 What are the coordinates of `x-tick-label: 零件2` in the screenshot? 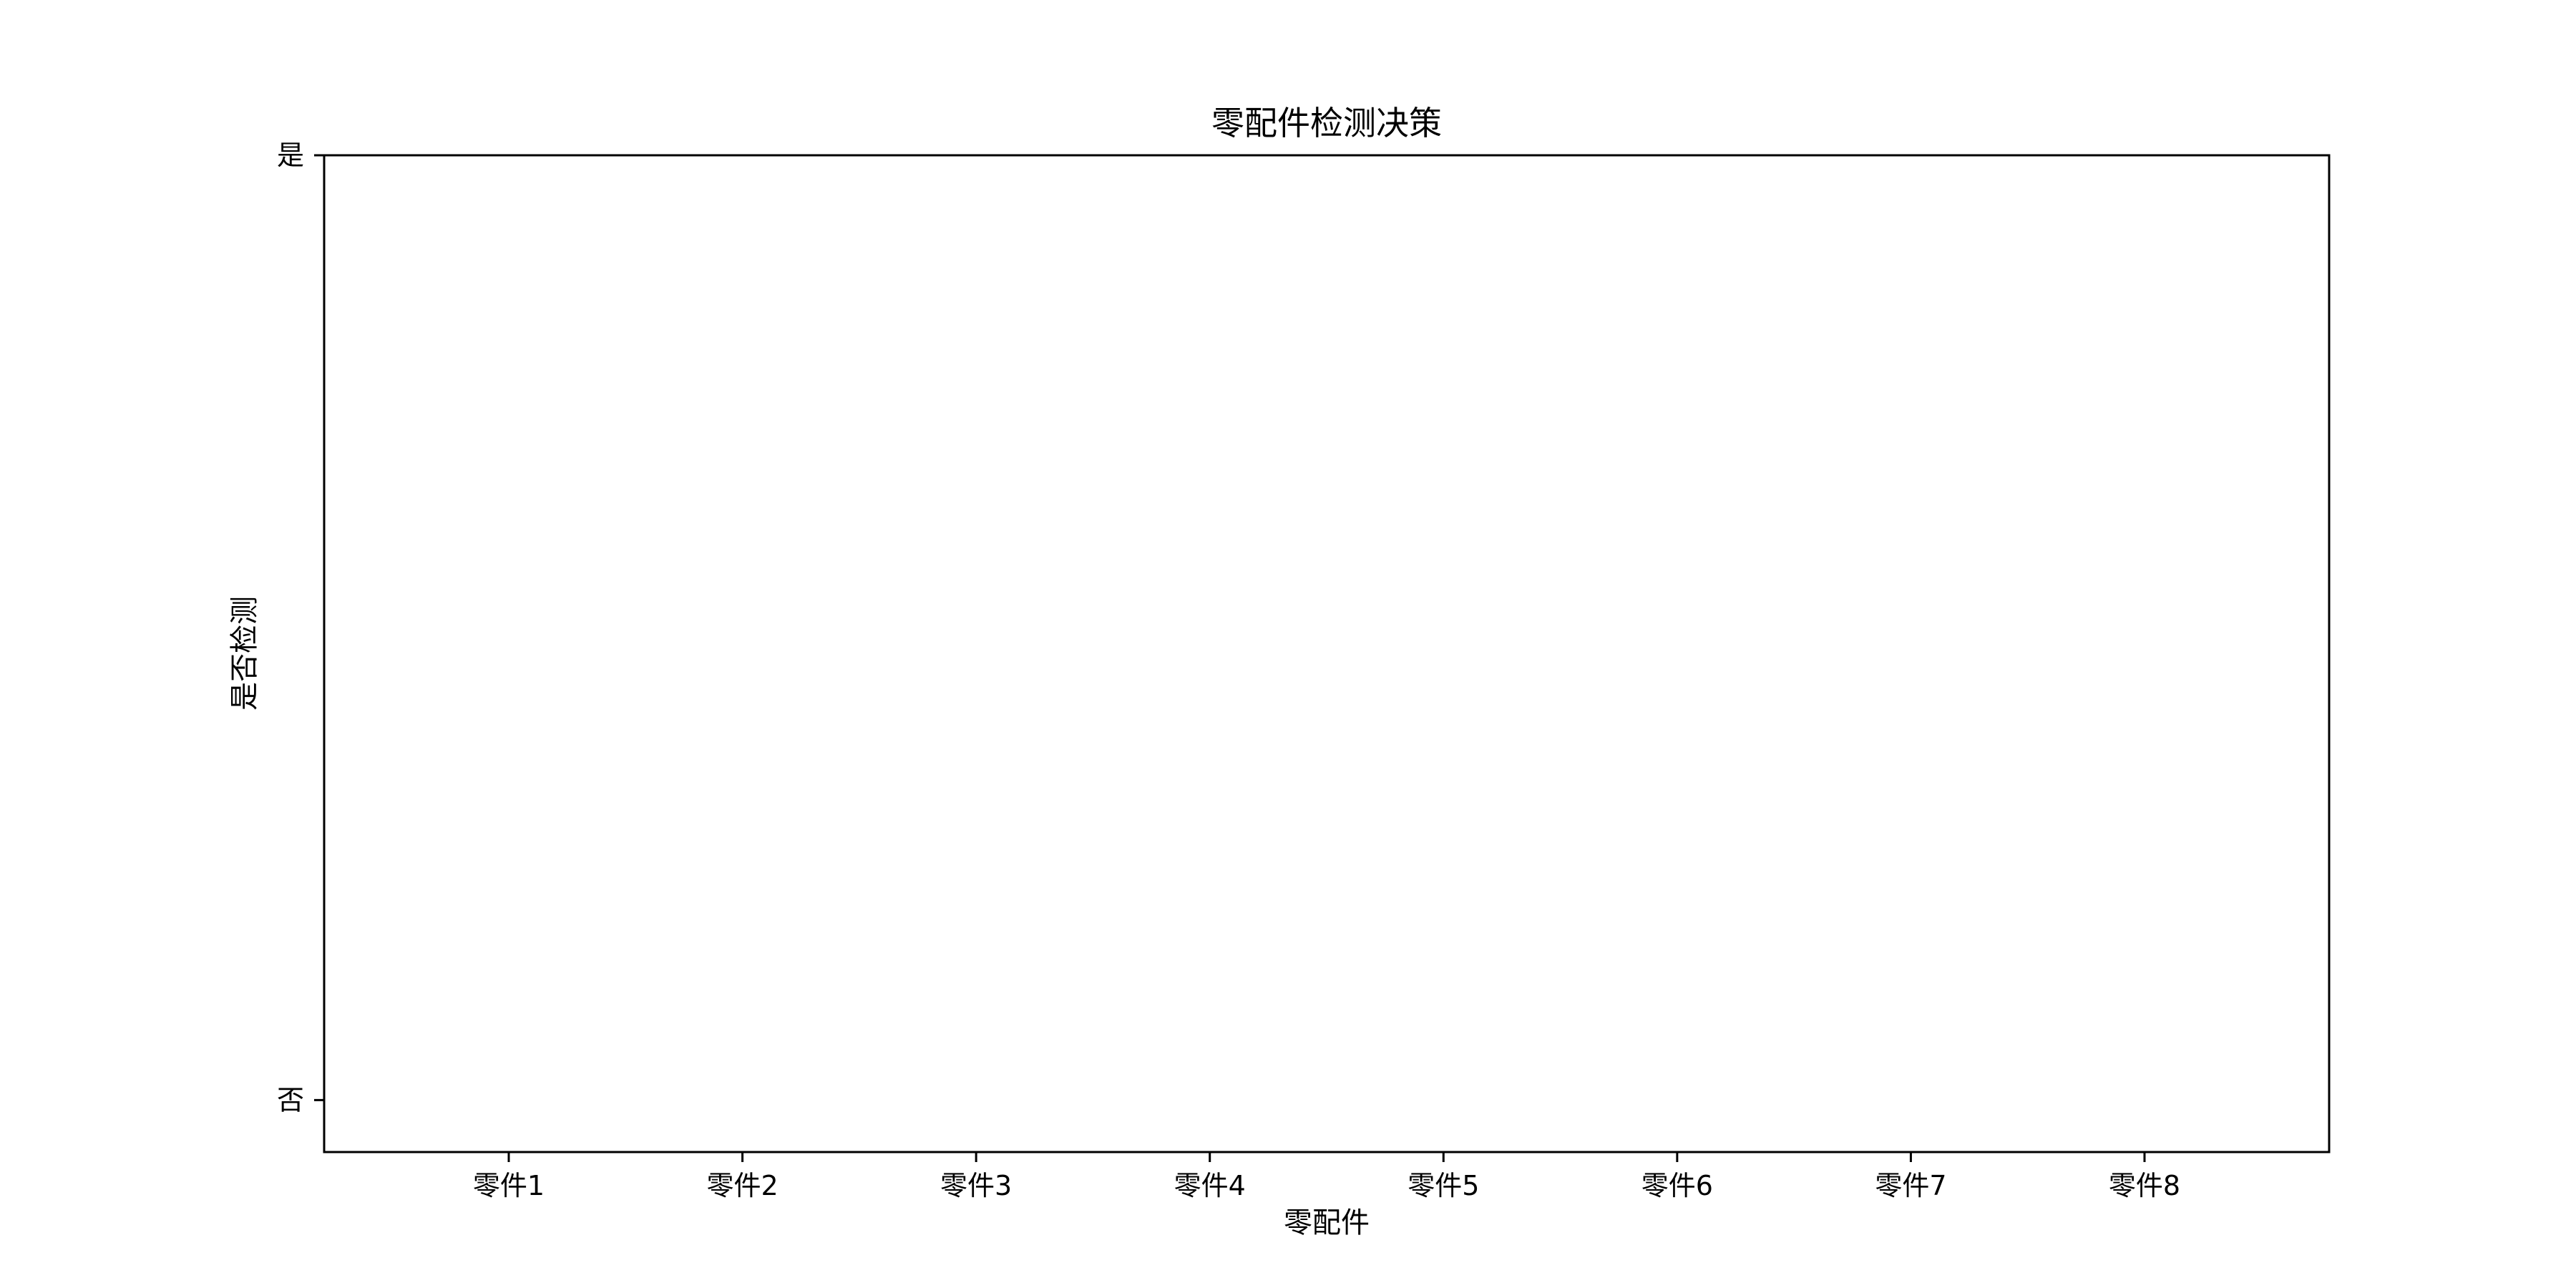 It's located at (742, 1185).